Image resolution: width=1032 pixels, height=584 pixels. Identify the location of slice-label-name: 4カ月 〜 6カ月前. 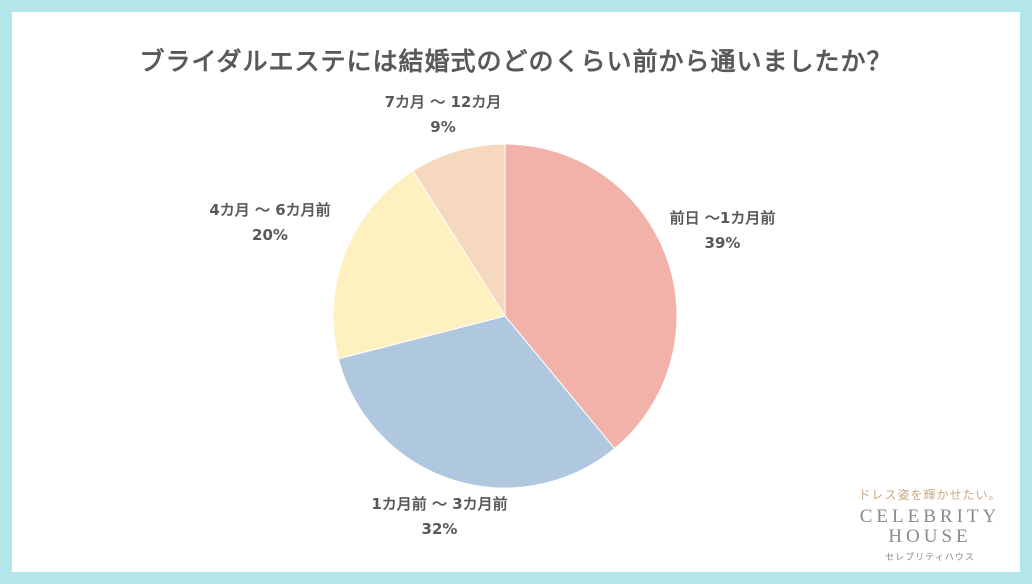
(270, 210).